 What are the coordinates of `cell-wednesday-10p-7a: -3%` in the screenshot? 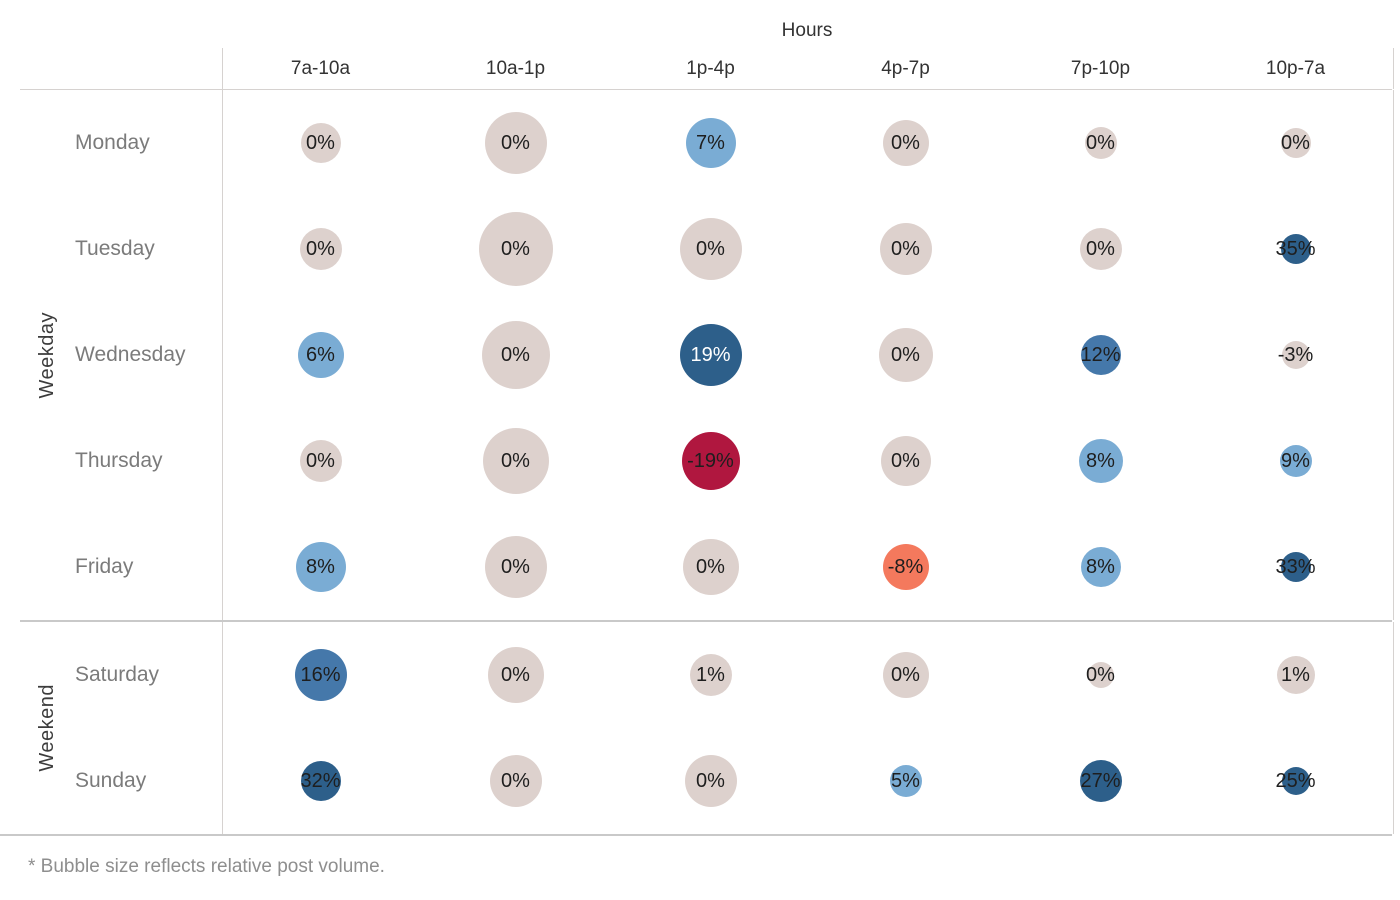 It's located at (1295, 355).